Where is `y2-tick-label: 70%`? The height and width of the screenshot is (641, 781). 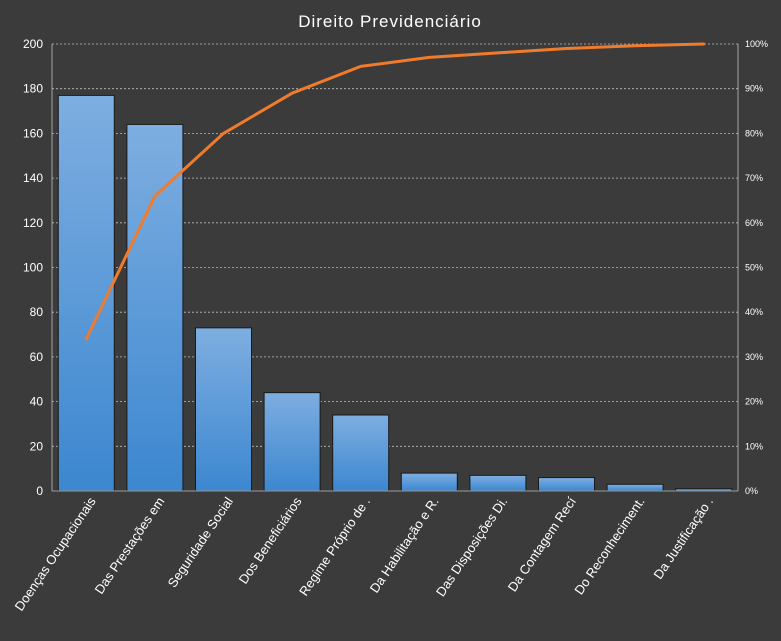
y2-tick-label: 70% is located at coordinates (754, 178).